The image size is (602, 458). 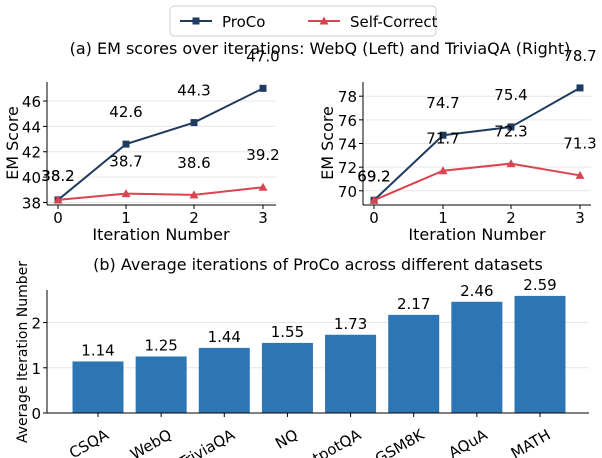 I want to click on chart-b-bar-value-label: 1.14, so click(x=97, y=350).